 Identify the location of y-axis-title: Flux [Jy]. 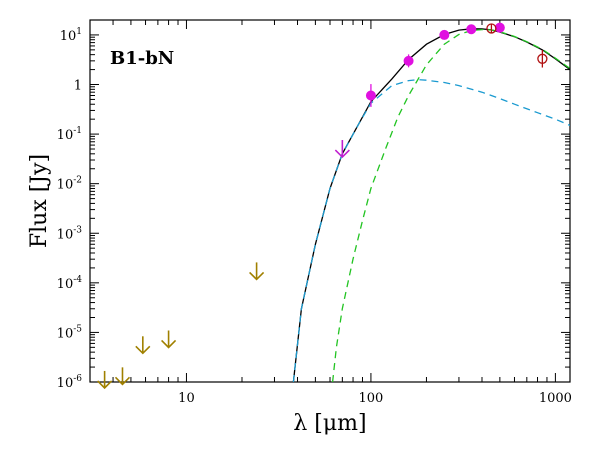
(39, 201).